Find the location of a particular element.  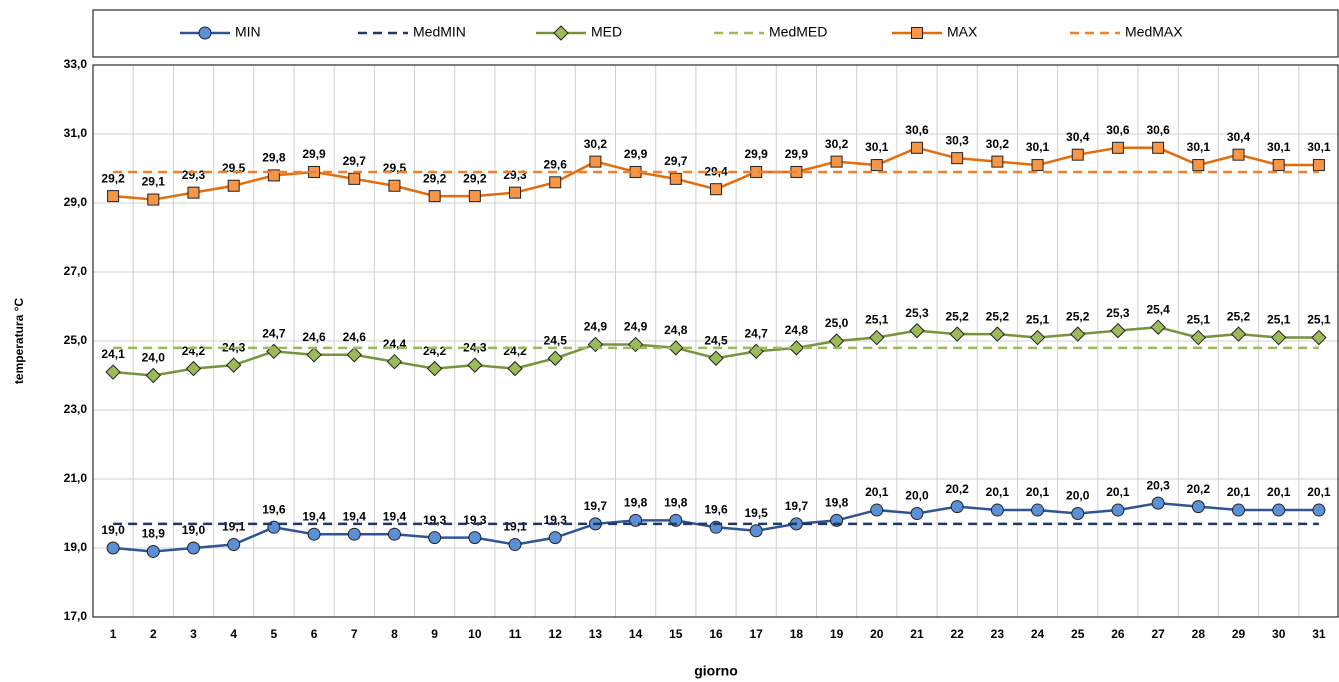

data-label: 20,2 is located at coordinates (957, 489).